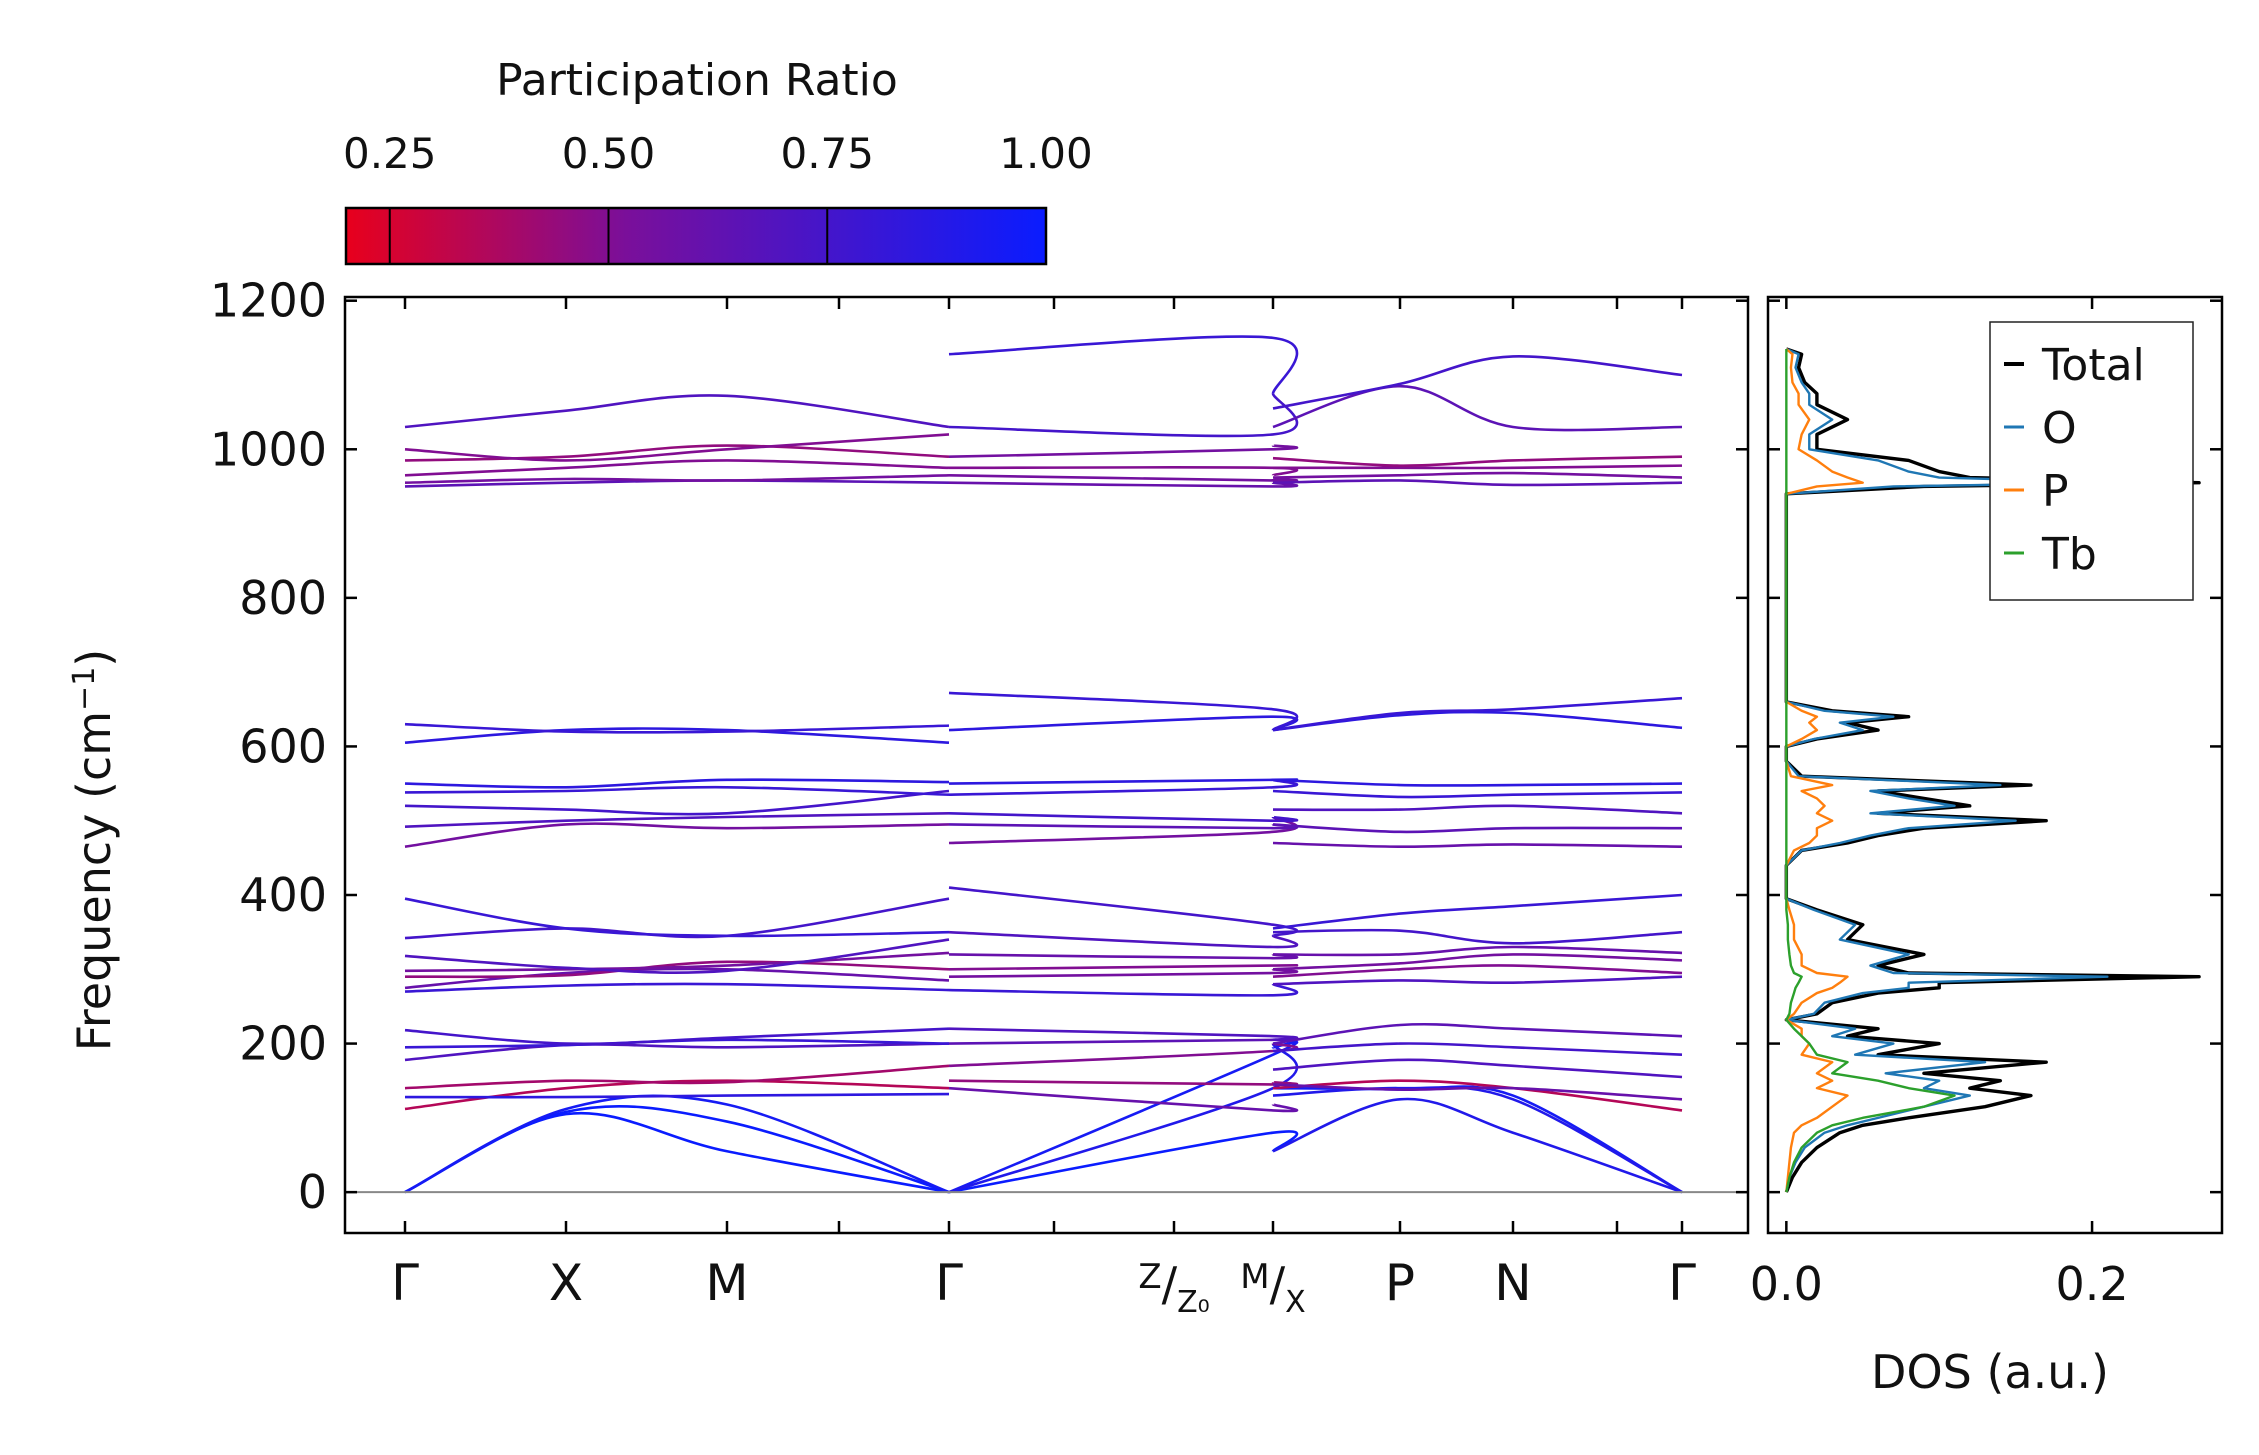  What do you see at coordinates (718, 160) in the screenshot?
I see `colorbar: Participation Ratio 0.25 0.50 0.75 1.00` at bounding box center [718, 160].